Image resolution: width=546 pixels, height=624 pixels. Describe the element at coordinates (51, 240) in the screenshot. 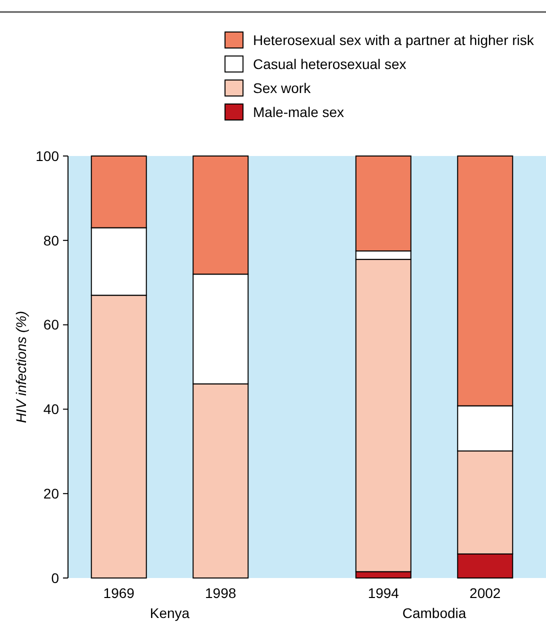

I see `y-tick-label: 80` at that location.